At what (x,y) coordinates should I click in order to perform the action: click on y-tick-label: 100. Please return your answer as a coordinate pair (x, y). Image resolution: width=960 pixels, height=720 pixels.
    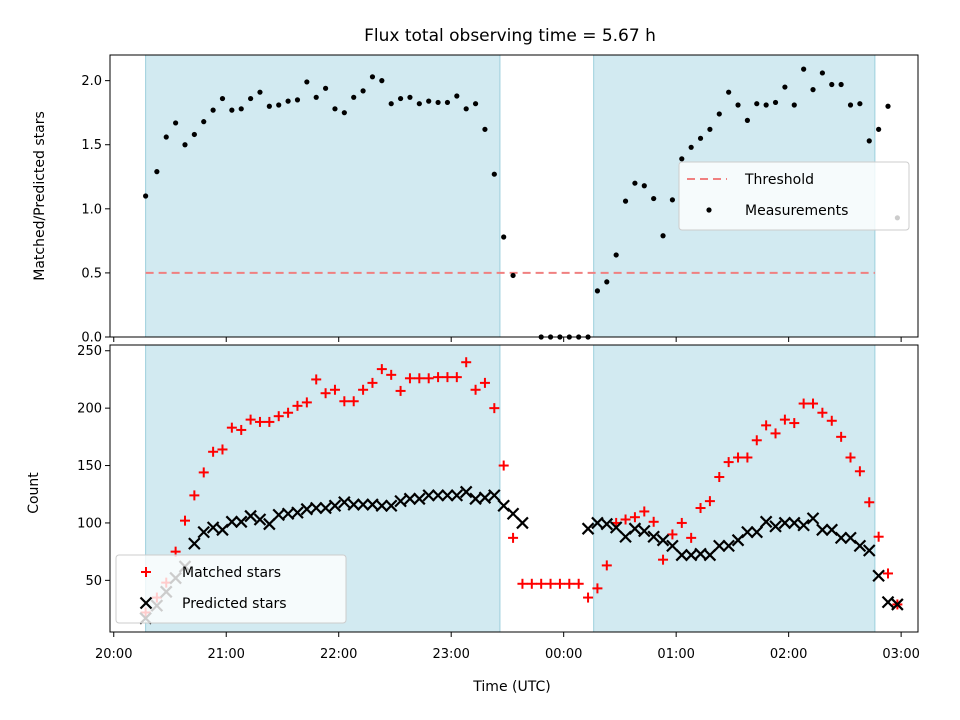
    Looking at the image, I should click on (89, 523).